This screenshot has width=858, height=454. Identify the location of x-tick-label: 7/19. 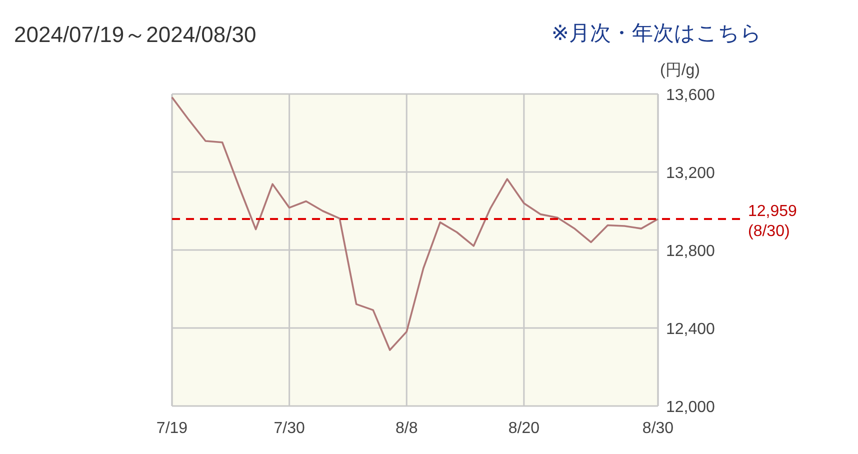
(172, 428).